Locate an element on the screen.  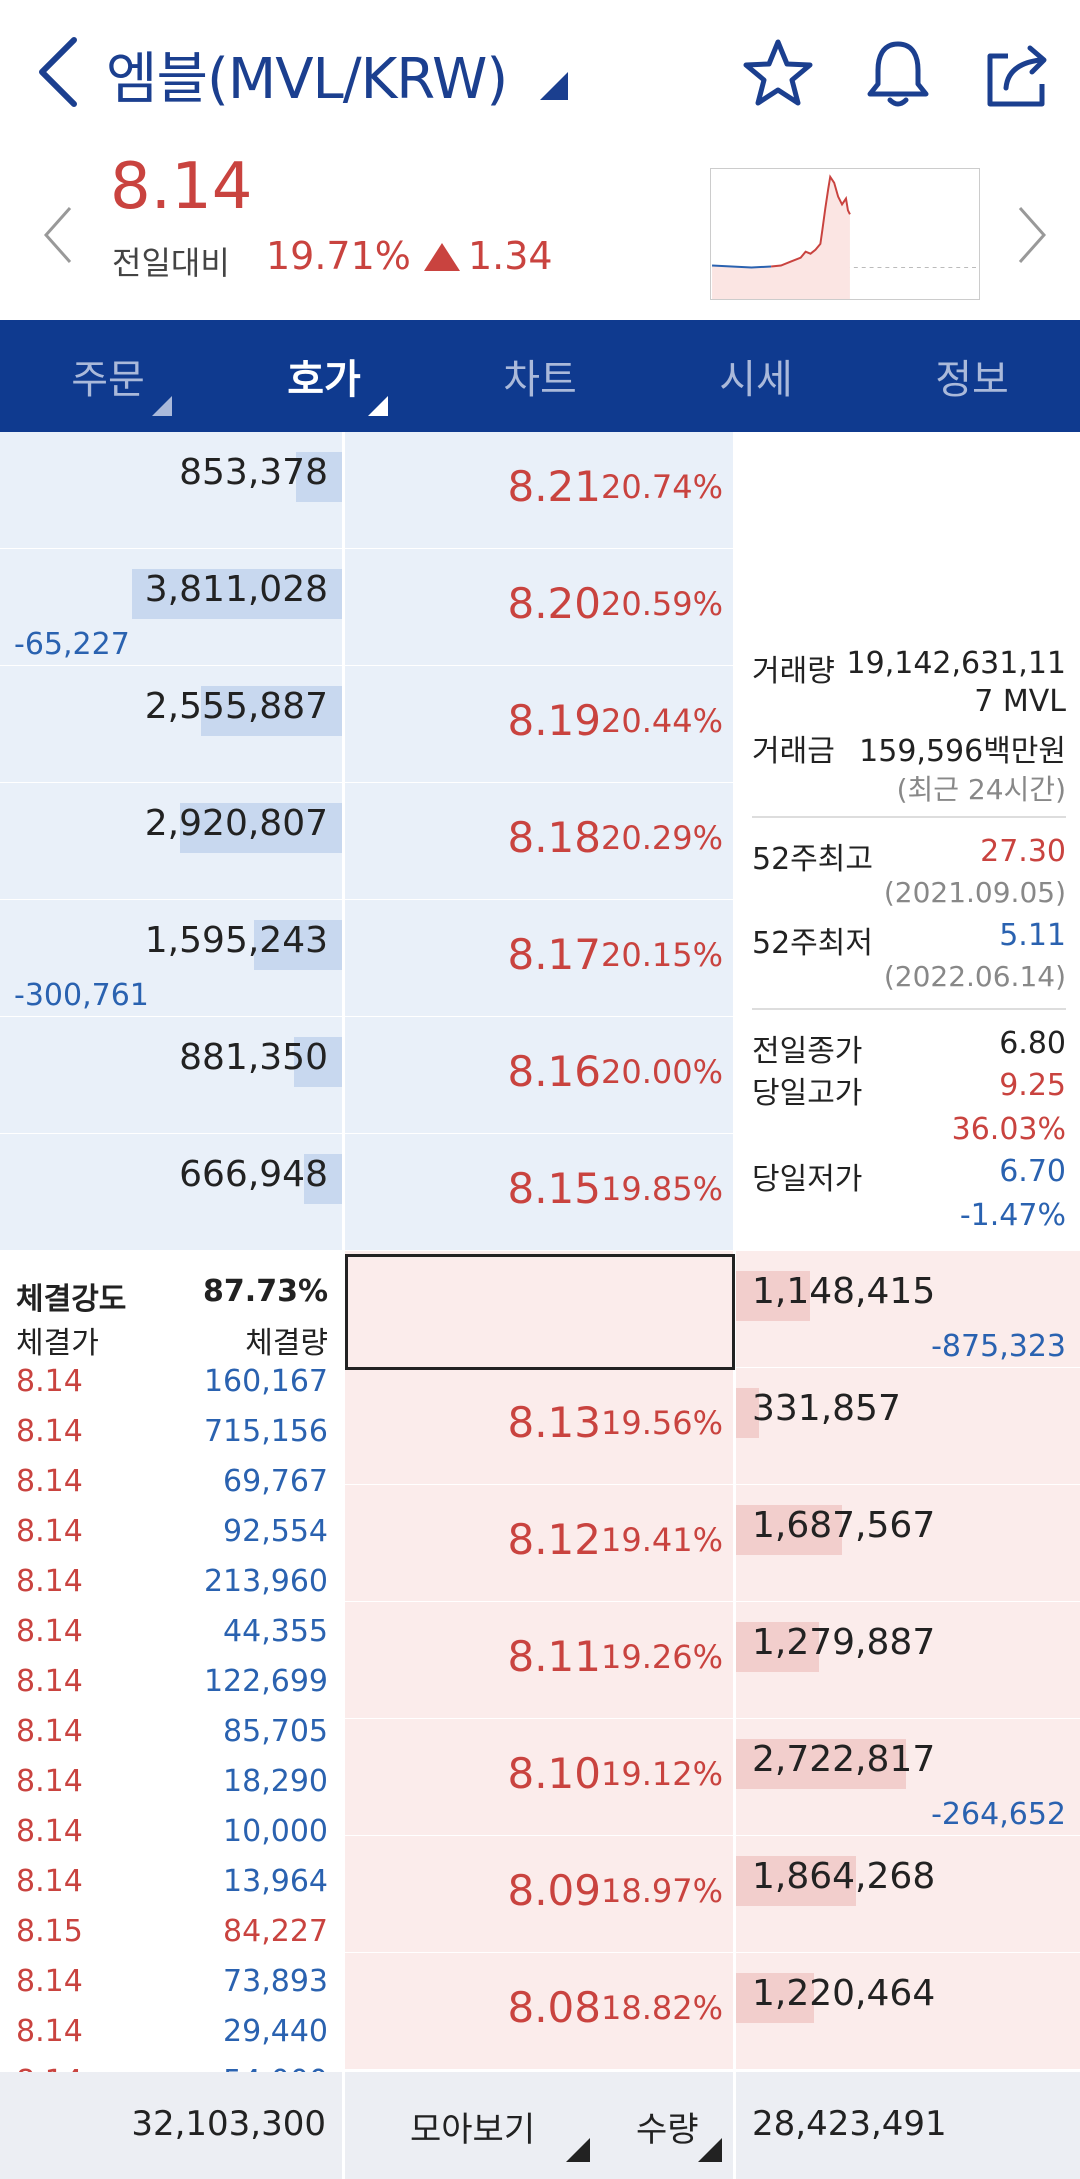
strength-value: 87.73% is located at coordinates (265, 1291).